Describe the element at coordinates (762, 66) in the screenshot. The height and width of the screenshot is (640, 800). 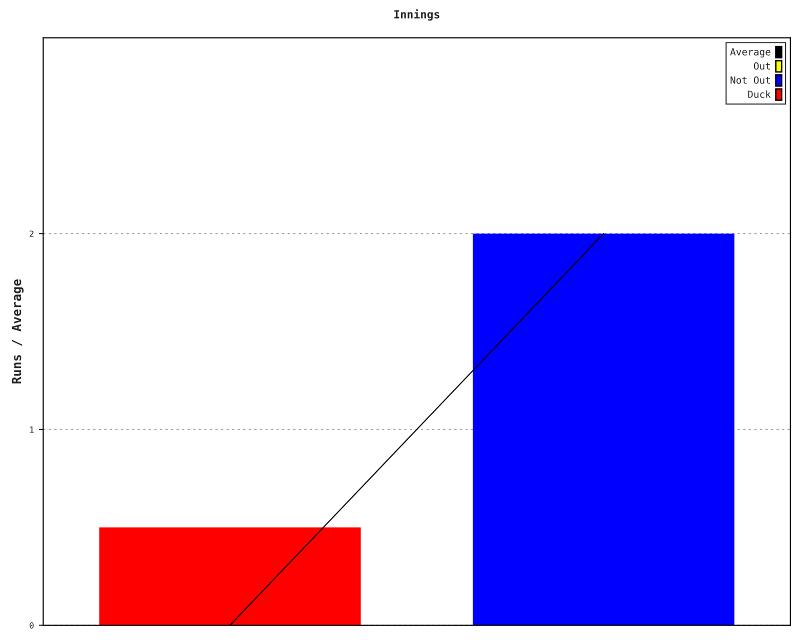
I see `legend-label: Out` at that location.